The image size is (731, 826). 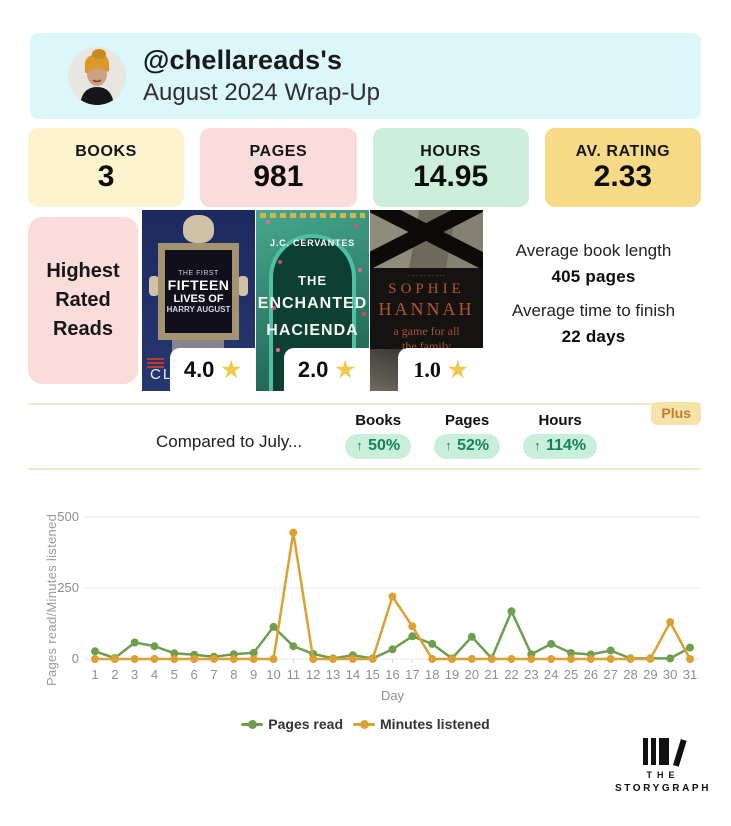 I want to click on avg-length-value: 405 pages, so click(x=593, y=276).